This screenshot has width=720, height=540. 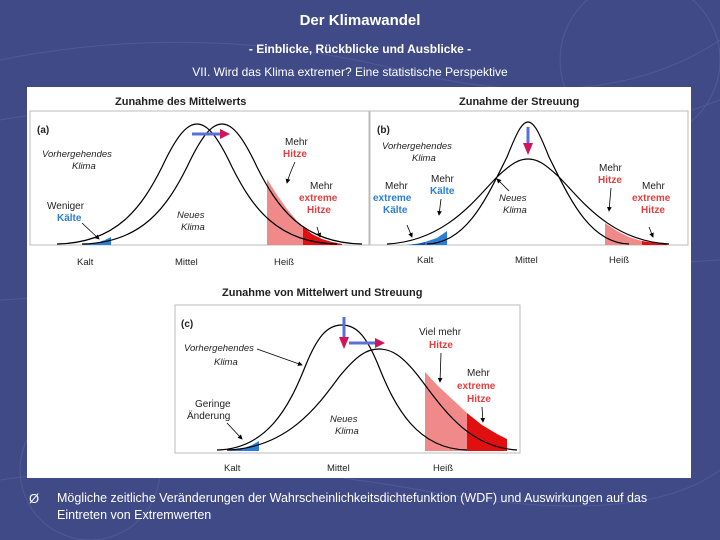 What do you see at coordinates (85, 262) in the screenshot?
I see `panel-a-axis-cold: Kalt` at bounding box center [85, 262].